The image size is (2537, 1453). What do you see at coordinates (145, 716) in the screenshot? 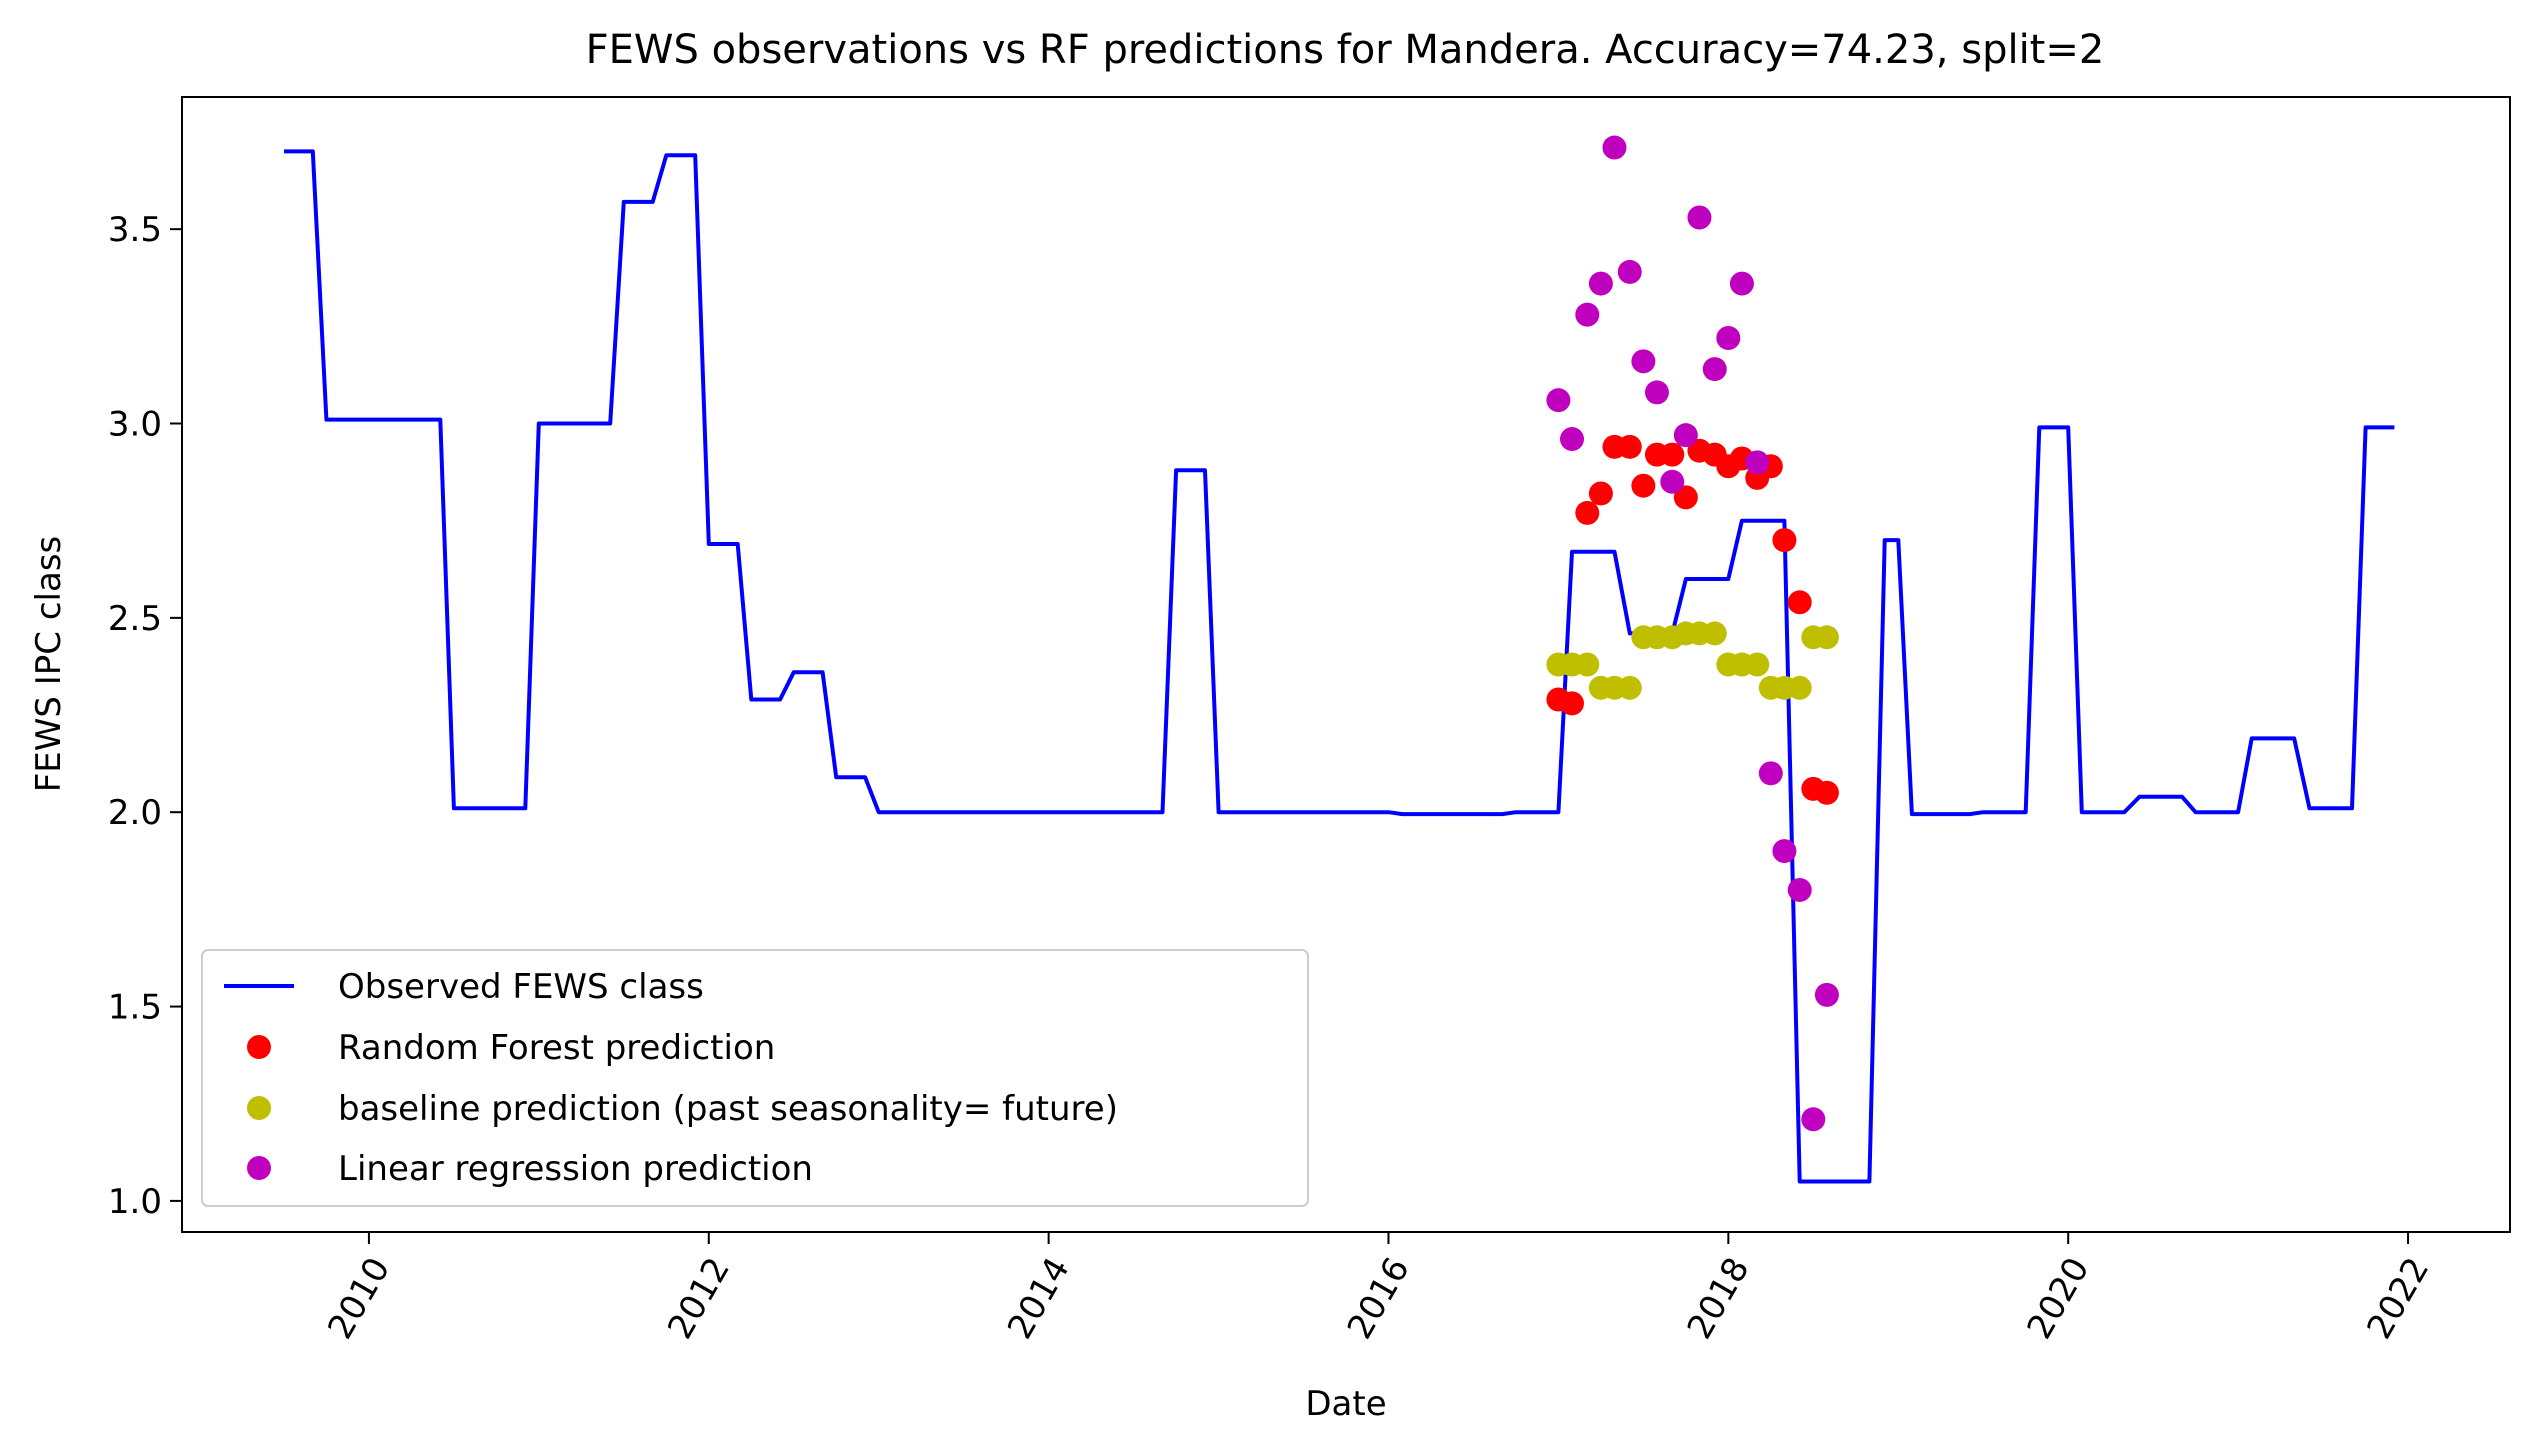
I see `y-axis: 1.0 1.5 2.0 2.5 3.0 3.5` at bounding box center [145, 716].